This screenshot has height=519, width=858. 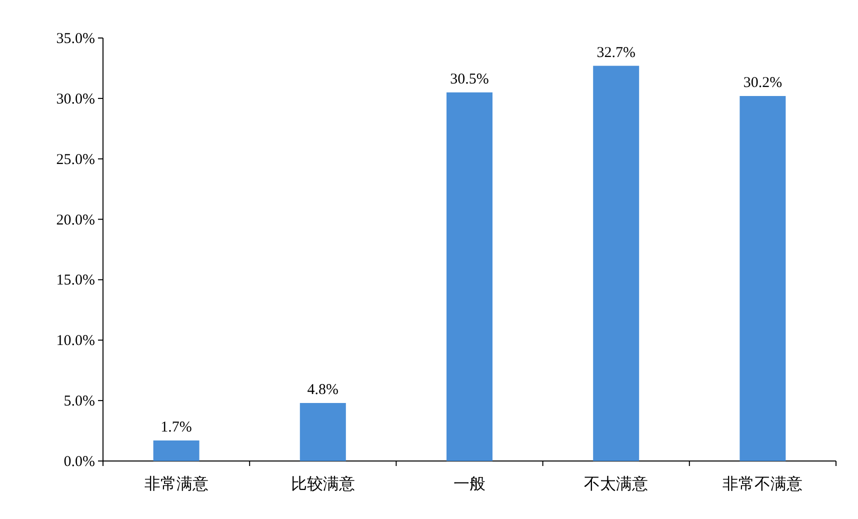 I want to click on y-tick-label: 5.0%, so click(x=79, y=402).